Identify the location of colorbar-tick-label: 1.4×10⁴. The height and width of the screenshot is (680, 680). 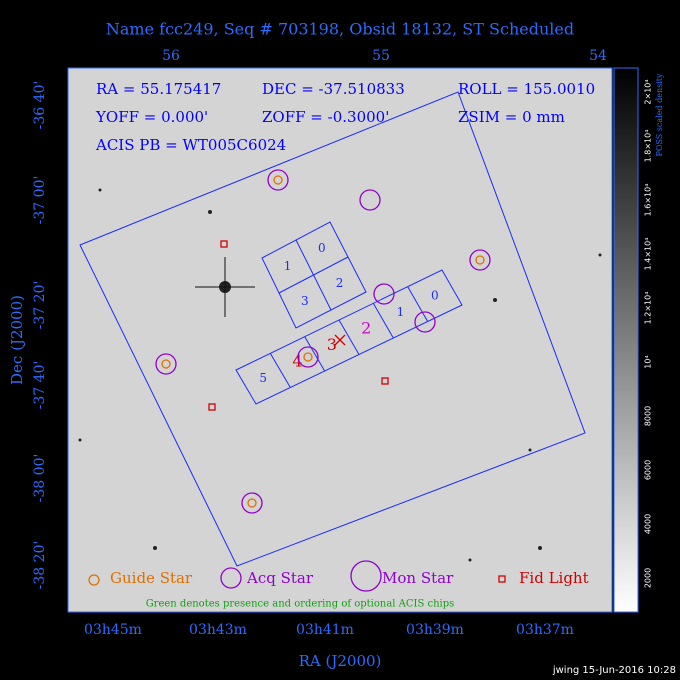
(648, 254).